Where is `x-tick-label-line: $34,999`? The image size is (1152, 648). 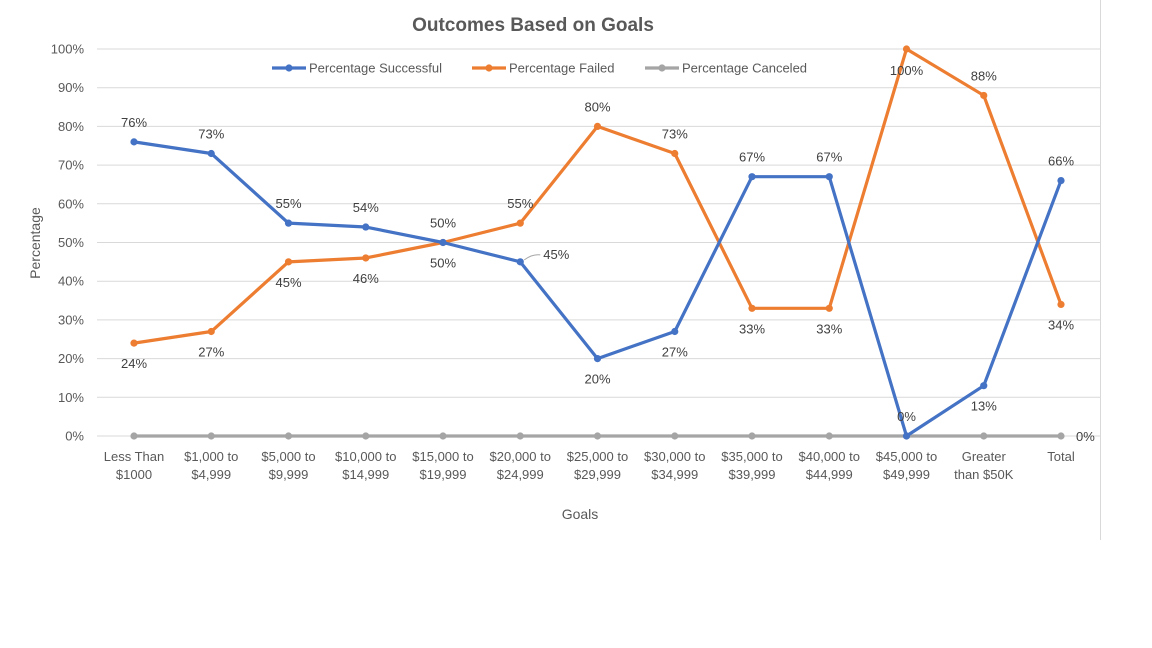 x-tick-label-line: $34,999 is located at coordinates (674, 474).